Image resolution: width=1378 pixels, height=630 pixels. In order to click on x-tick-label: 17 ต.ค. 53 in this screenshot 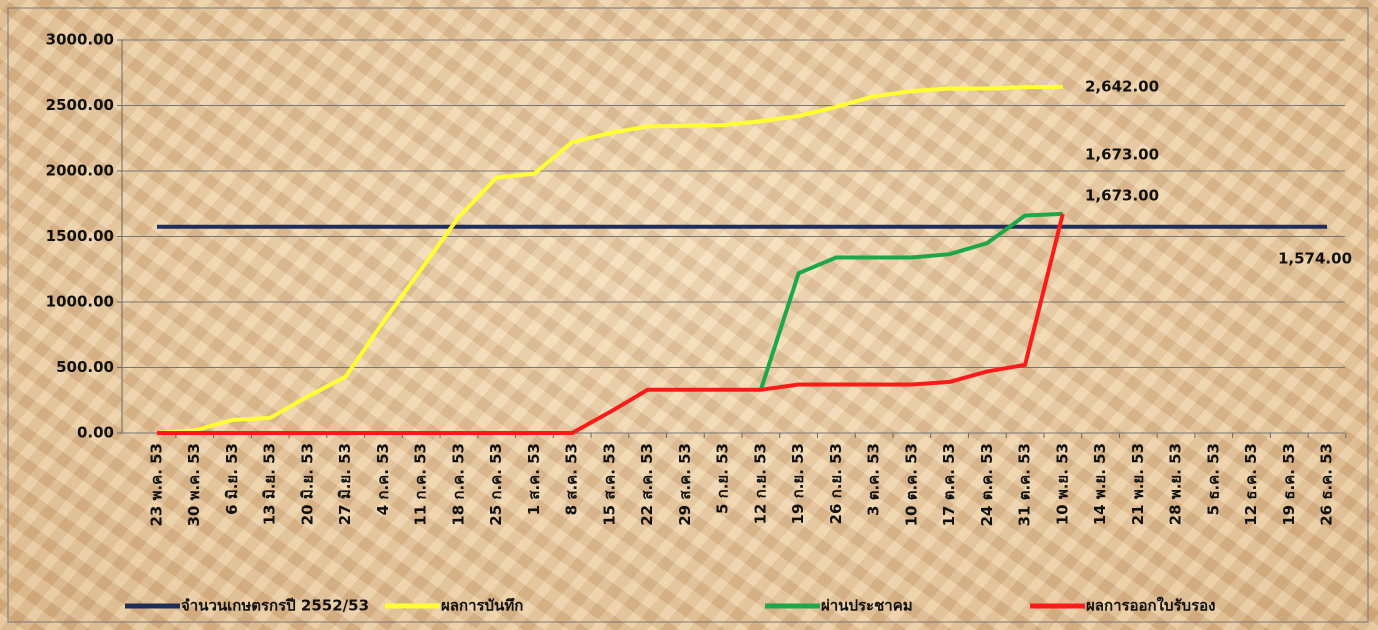, I will do `click(949, 484)`.